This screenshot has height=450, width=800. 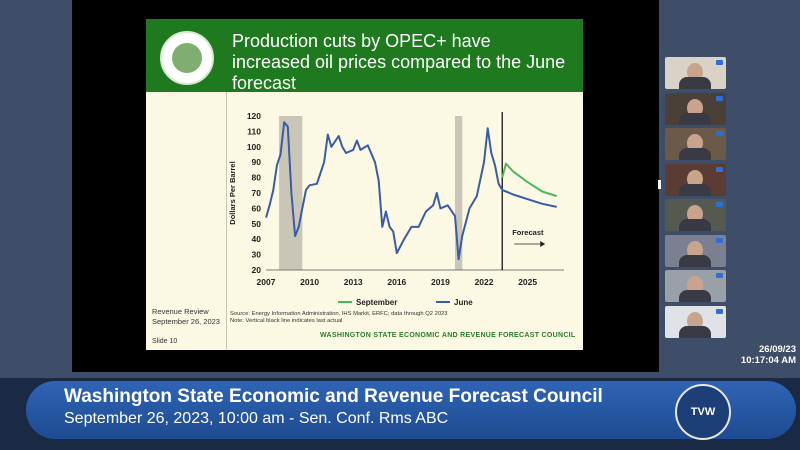 What do you see at coordinates (527, 282) in the screenshot?
I see `x-tick-label-2025: 2025` at bounding box center [527, 282].